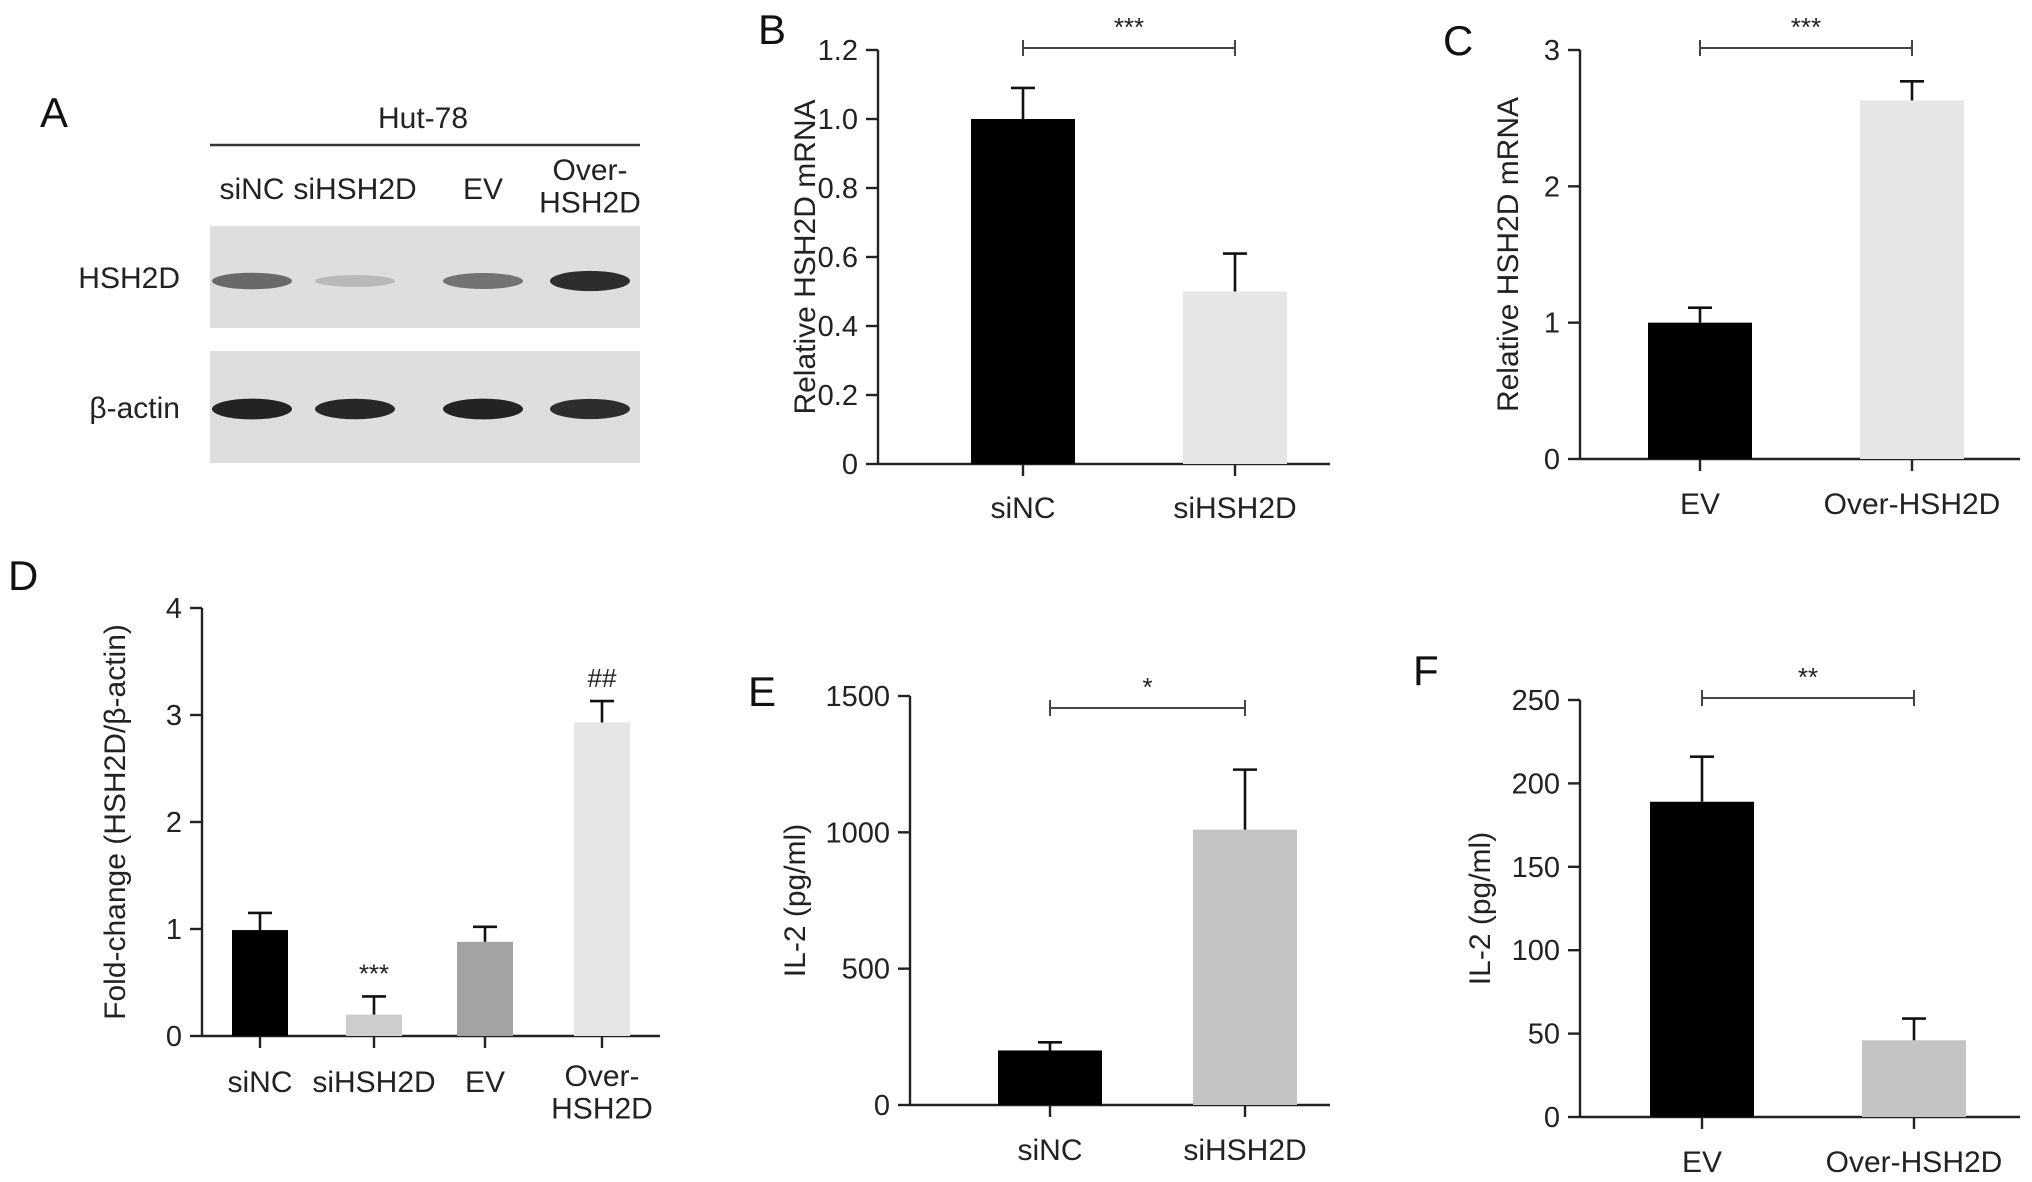 The image size is (2032, 1182). What do you see at coordinates (838, 51) in the screenshot?
I see `y-tick-label: 1.2` at bounding box center [838, 51].